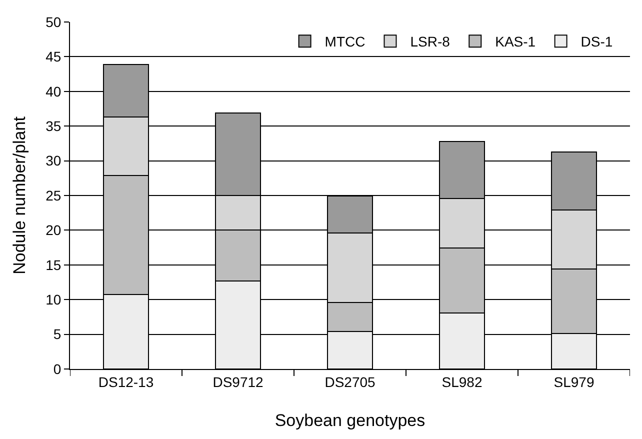 The width and height of the screenshot is (642, 439). Describe the element at coordinates (574, 382) in the screenshot. I see `x-tick-label: SL979` at that location.